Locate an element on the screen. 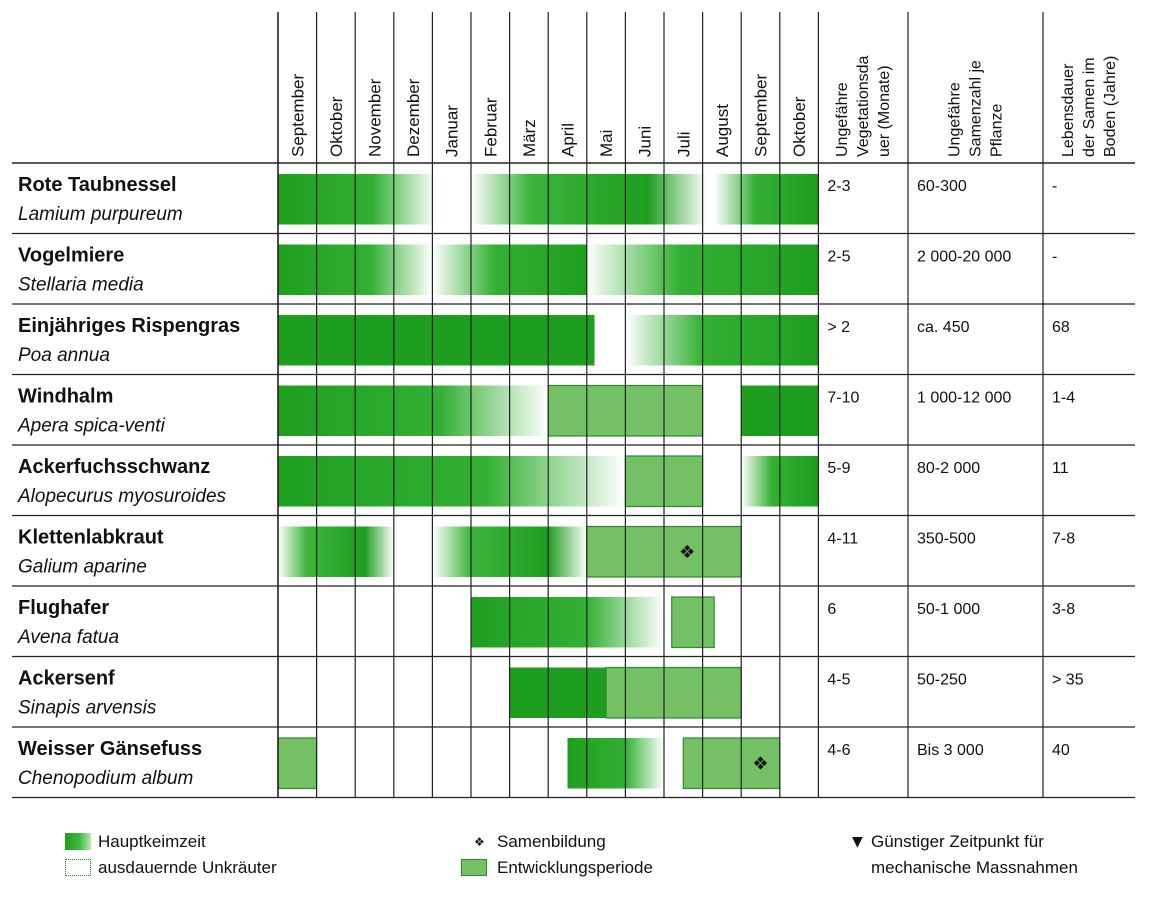 The width and height of the screenshot is (1155, 903). month-header: Februar is located at coordinates (490, 127).